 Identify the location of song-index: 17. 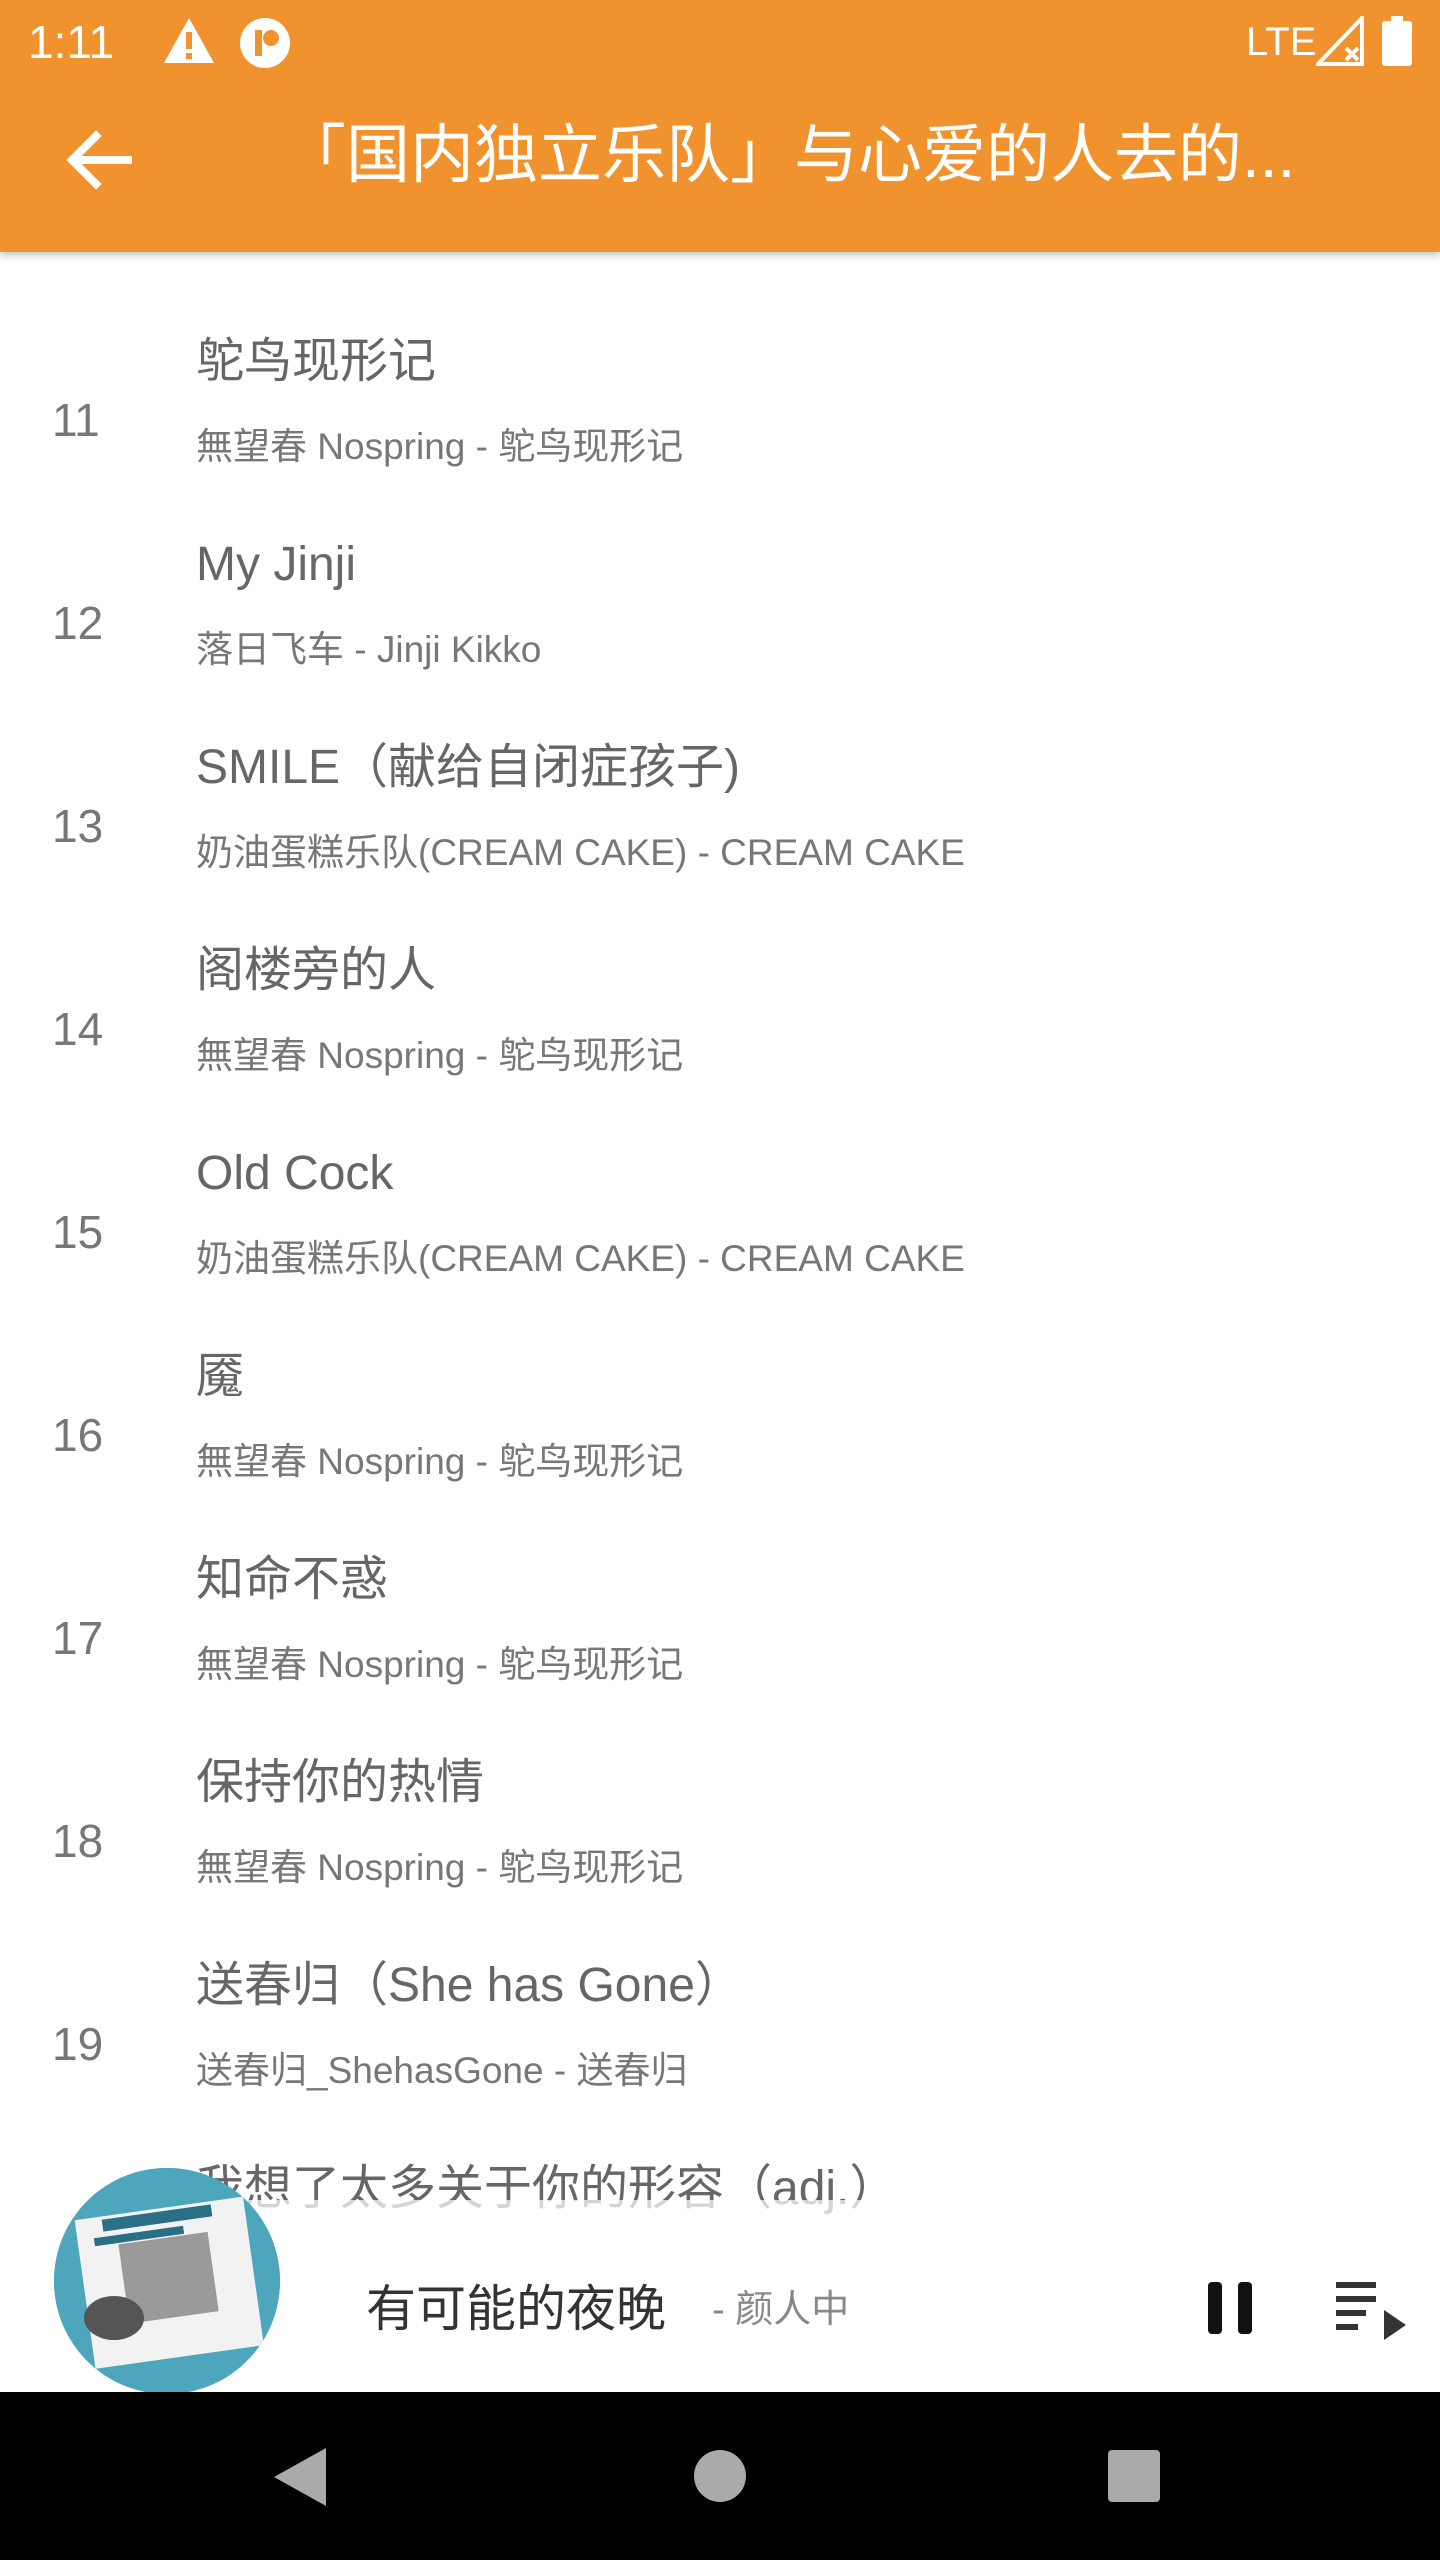
(78, 1638).